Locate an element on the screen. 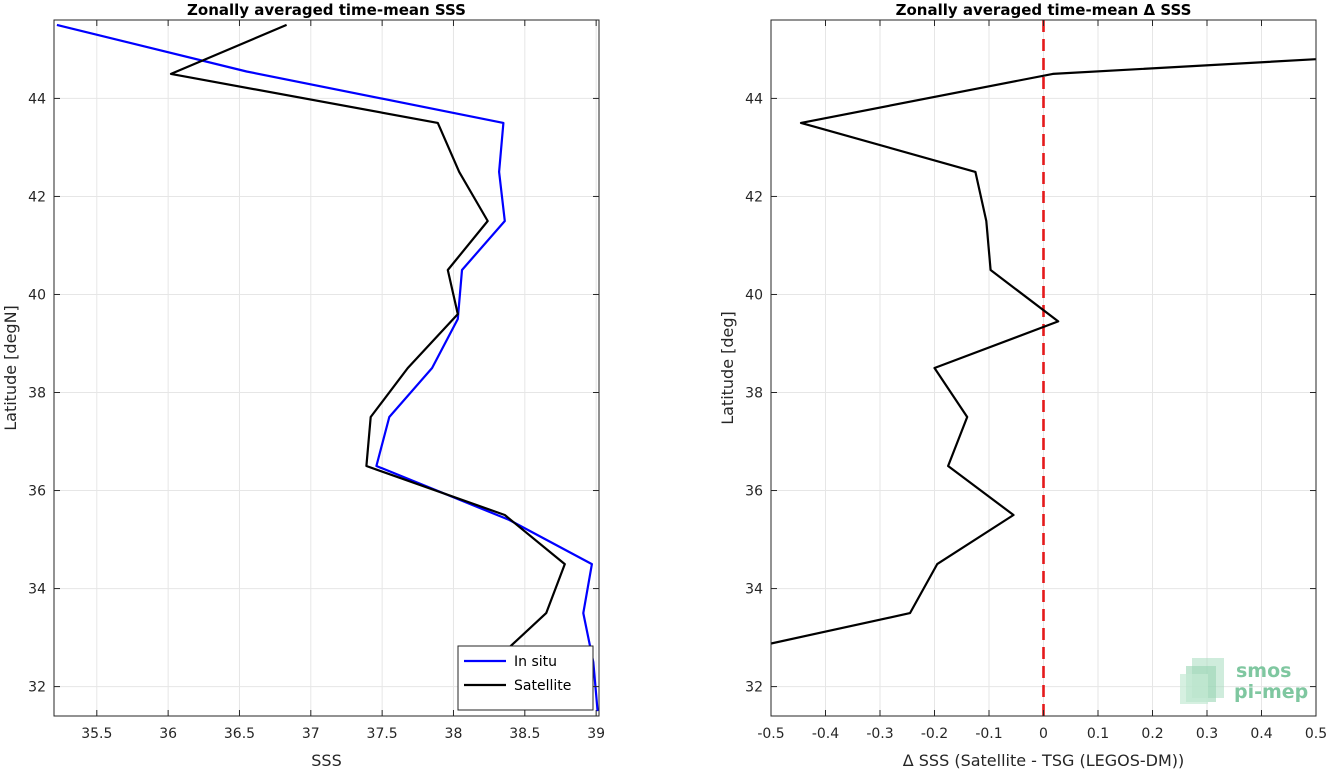  x-tick-label: 0.2 is located at coordinates (1152, 734).